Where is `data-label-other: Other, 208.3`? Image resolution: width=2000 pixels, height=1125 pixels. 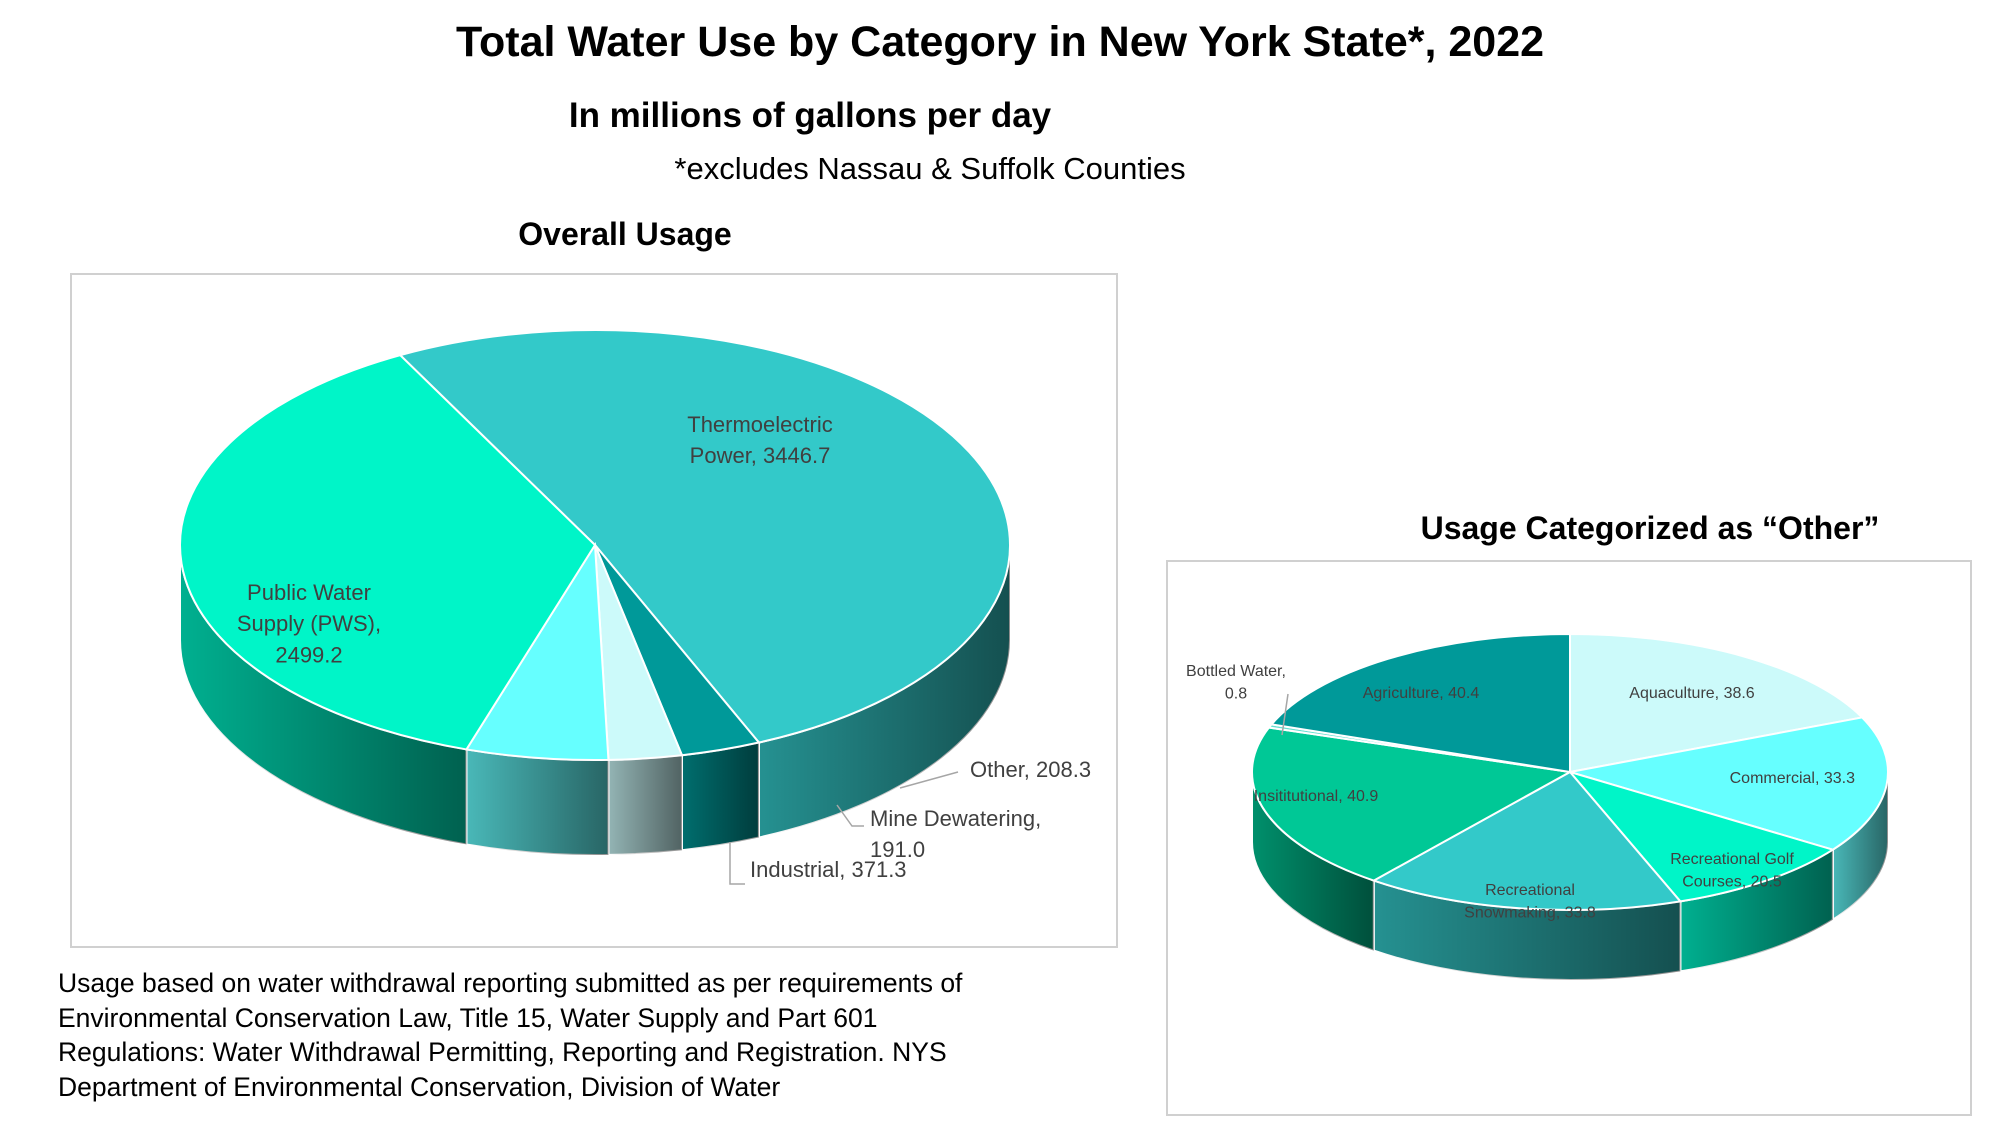 data-label-other: Other, 208.3 is located at coordinates (1030, 769).